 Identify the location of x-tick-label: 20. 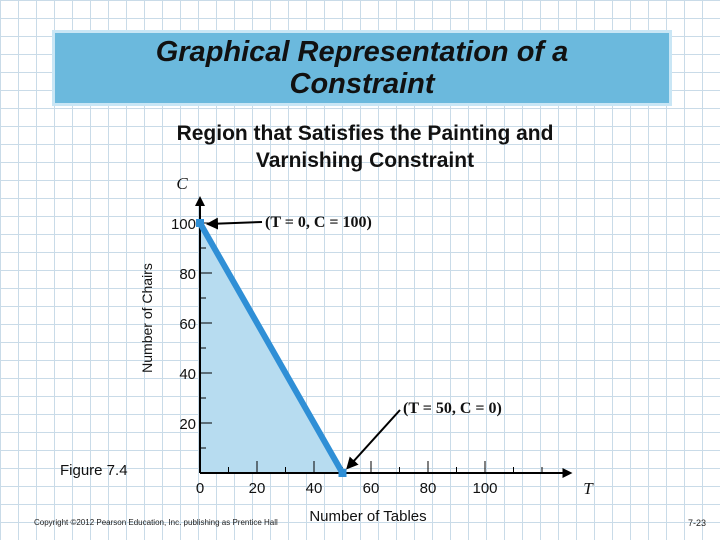
(257, 488).